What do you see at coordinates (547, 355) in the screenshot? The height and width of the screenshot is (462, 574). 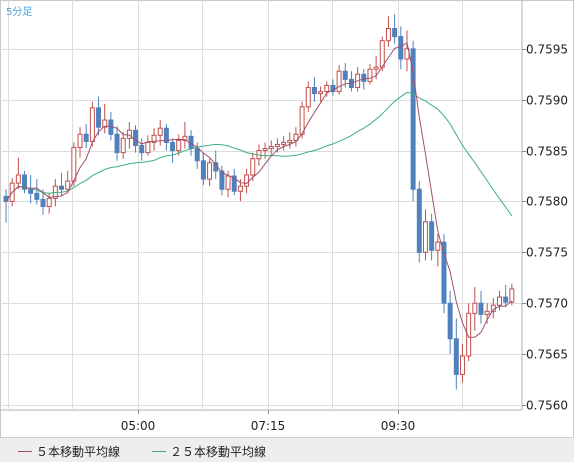 I see `y-tick-label: 0.7565` at bounding box center [547, 355].